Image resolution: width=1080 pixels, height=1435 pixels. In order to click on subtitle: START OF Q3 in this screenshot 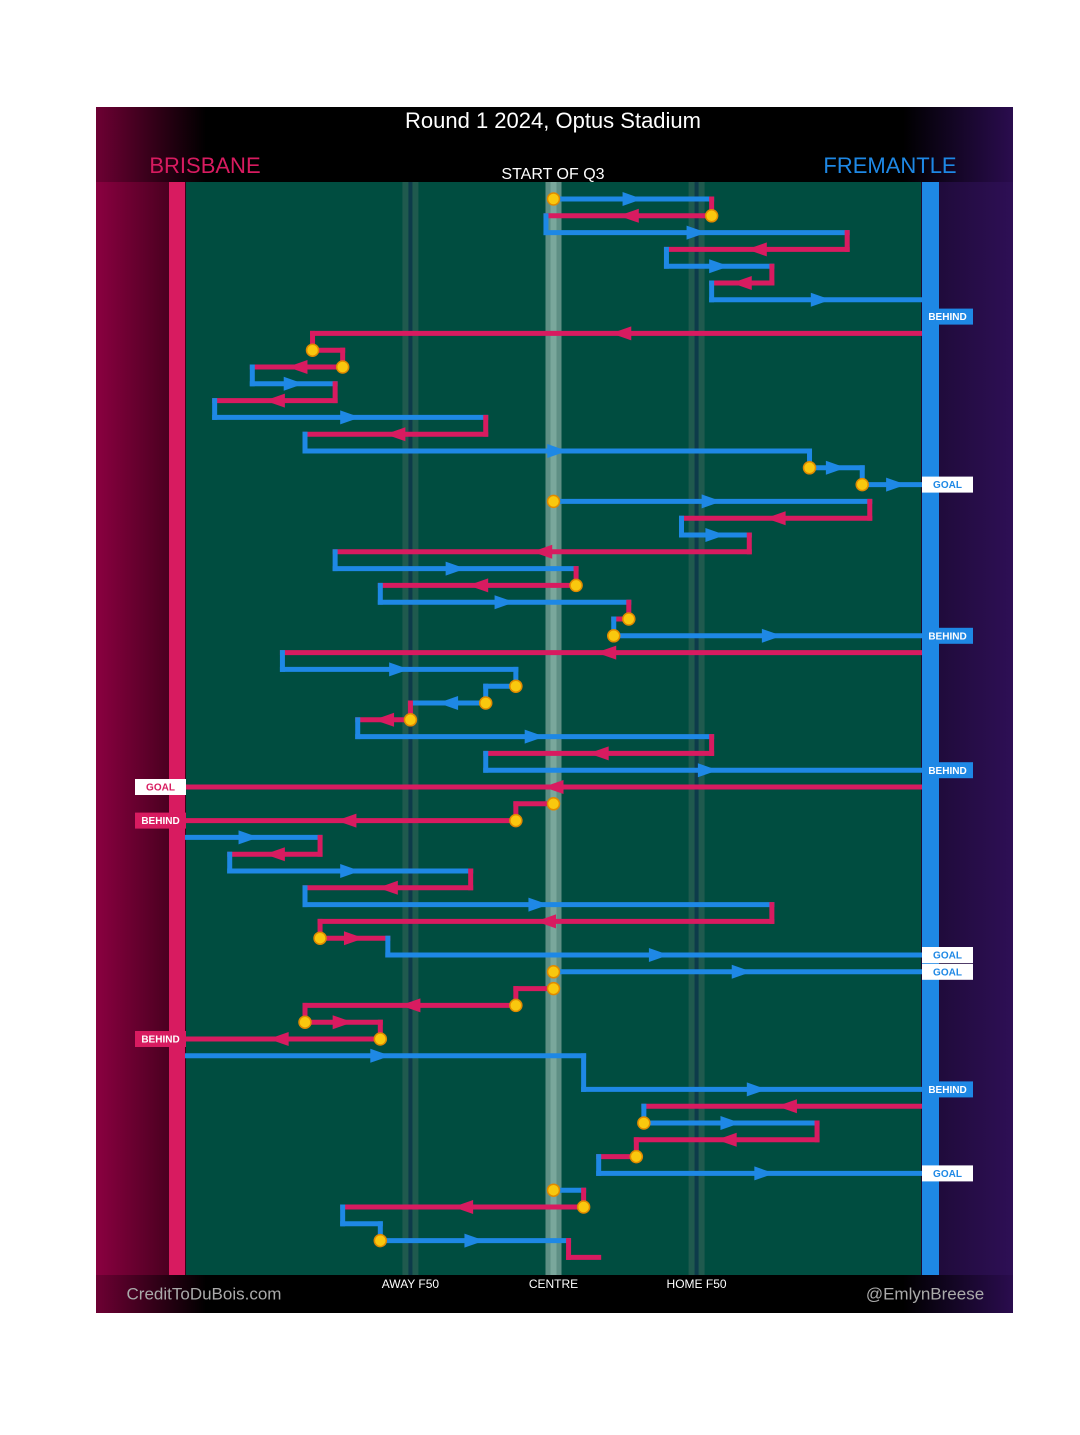, I will do `click(552, 174)`.